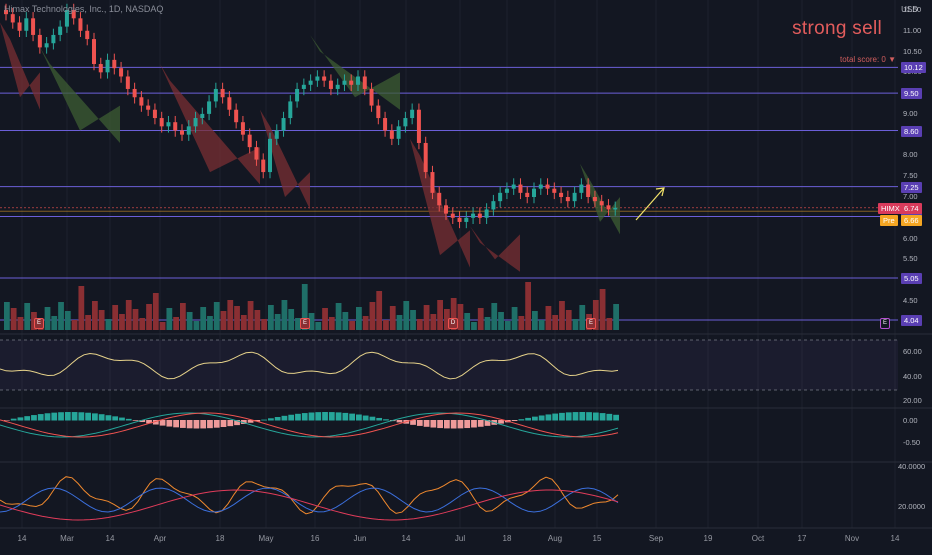 This screenshot has width=932, height=555. What do you see at coordinates (591, 323) in the screenshot?
I see `earnings-badge-3: E` at bounding box center [591, 323].